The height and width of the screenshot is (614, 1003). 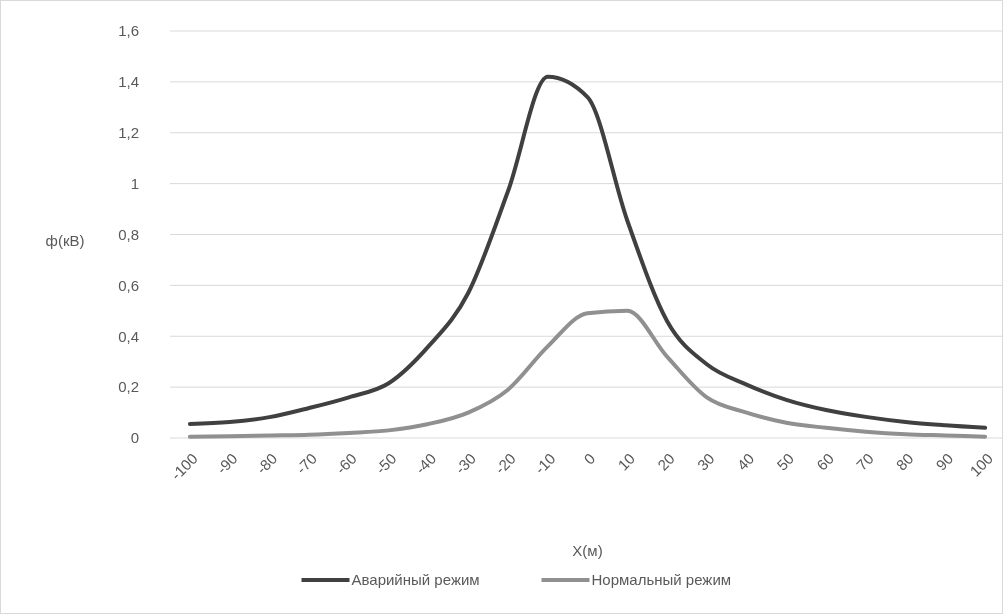 I want to click on x-tick-label: 40, so click(x=745, y=461).